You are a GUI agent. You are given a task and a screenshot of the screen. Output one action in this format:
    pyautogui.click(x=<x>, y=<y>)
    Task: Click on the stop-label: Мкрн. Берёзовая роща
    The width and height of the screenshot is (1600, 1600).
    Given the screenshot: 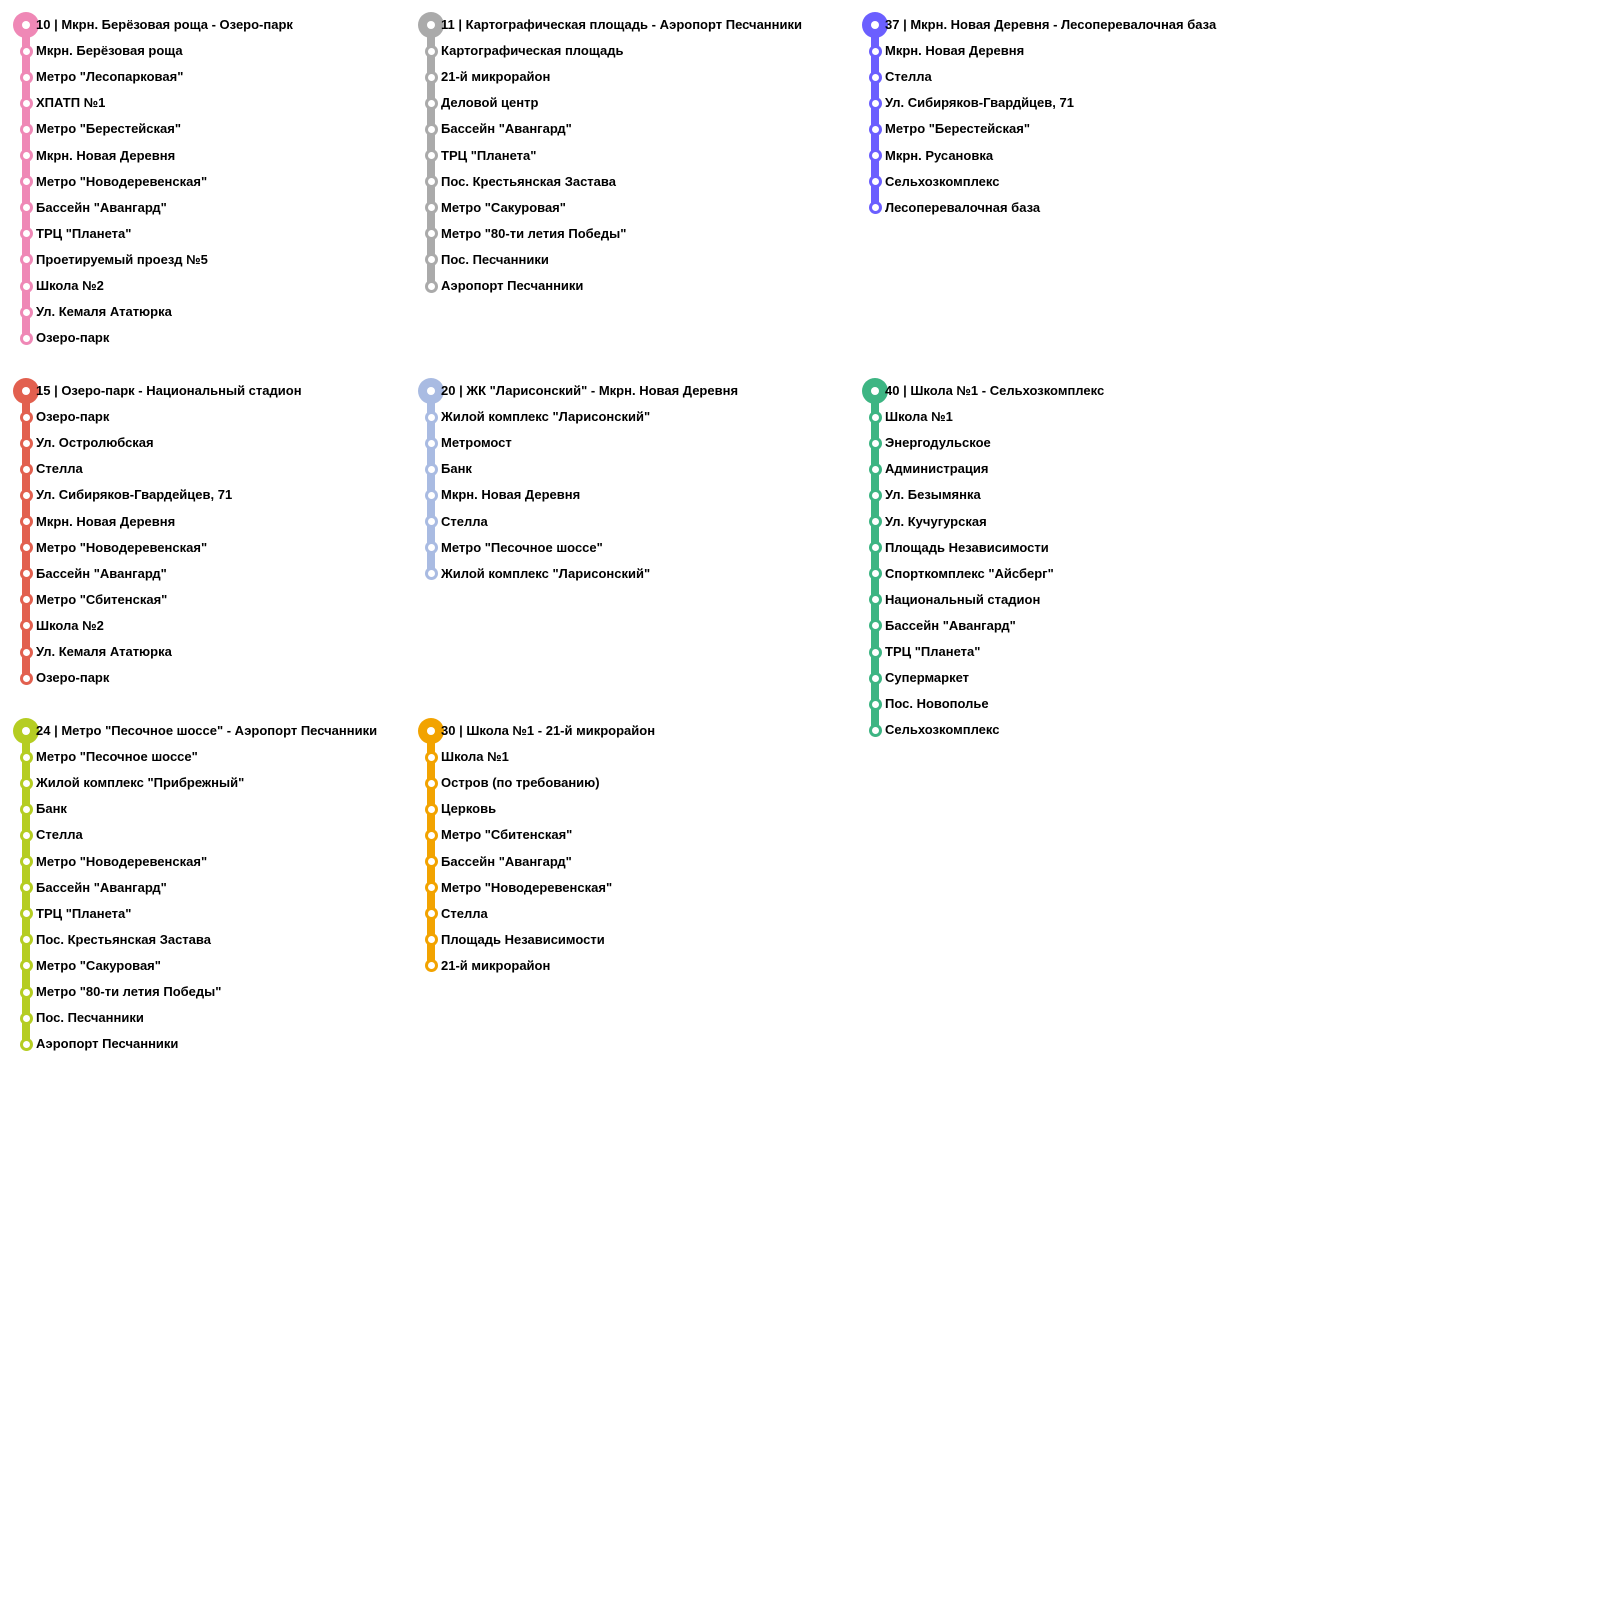 What is the action you would take?
    pyautogui.click(x=109, y=51)
    